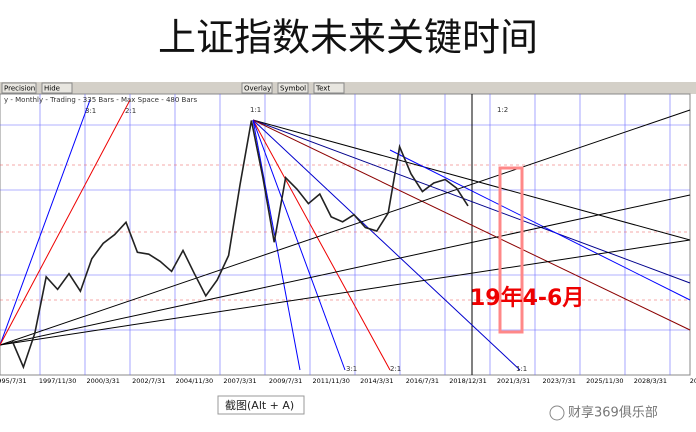 The height and width of the screenshot is (432, 696). I want to click on toolbar-label: Symbol, so click(293, 89).